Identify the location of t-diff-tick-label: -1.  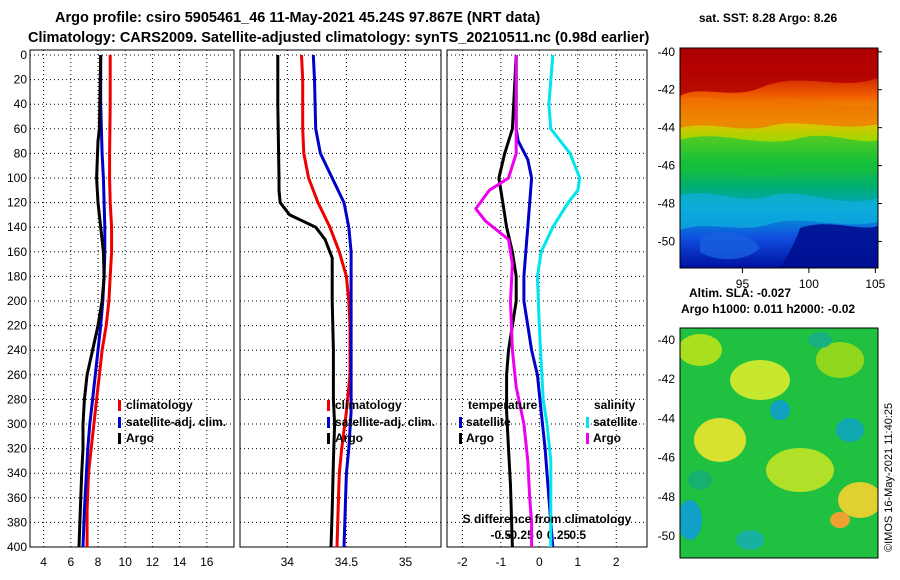
(501, 562).